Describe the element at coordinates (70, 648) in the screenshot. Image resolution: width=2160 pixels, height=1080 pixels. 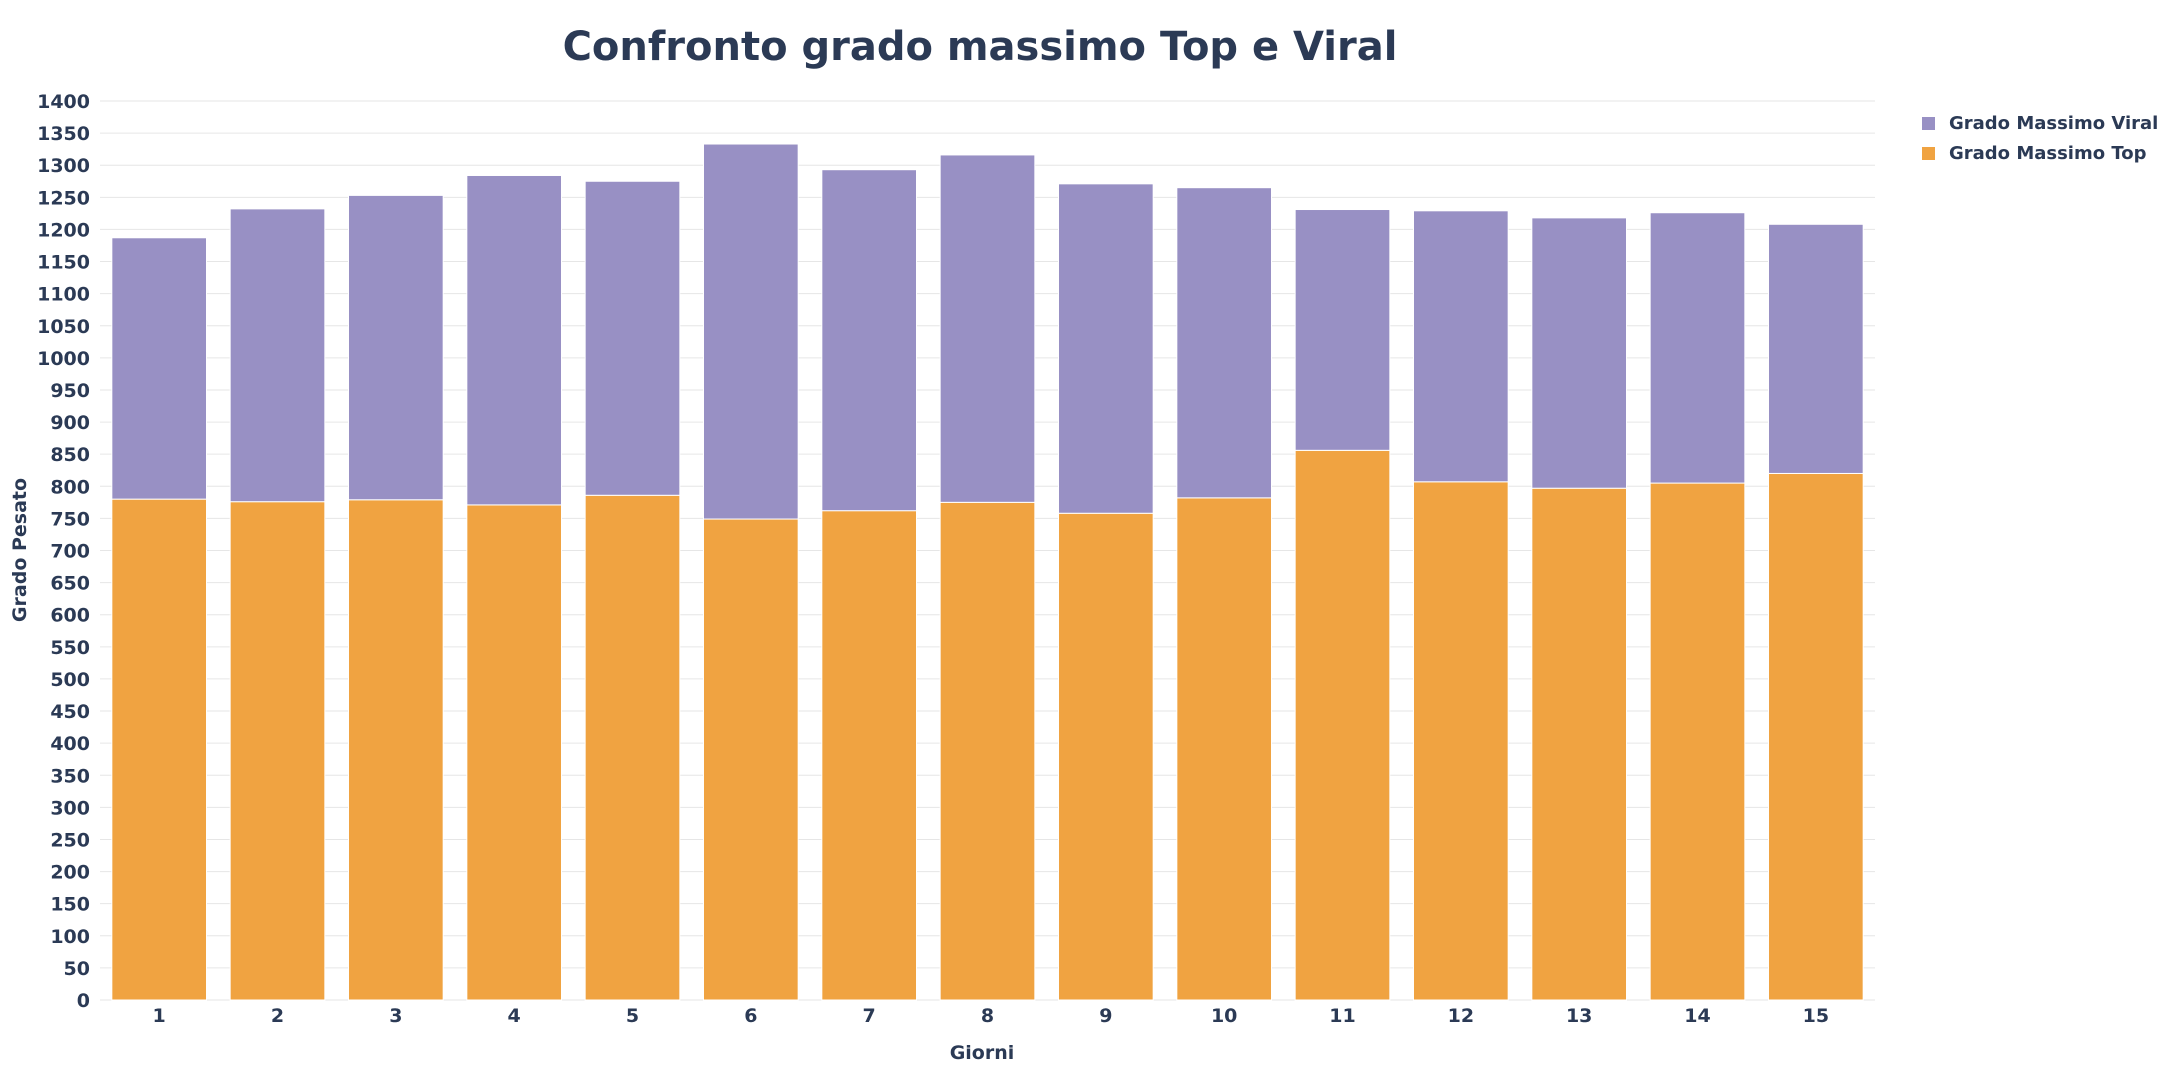
I see `y-tick-label: 550` at that location.